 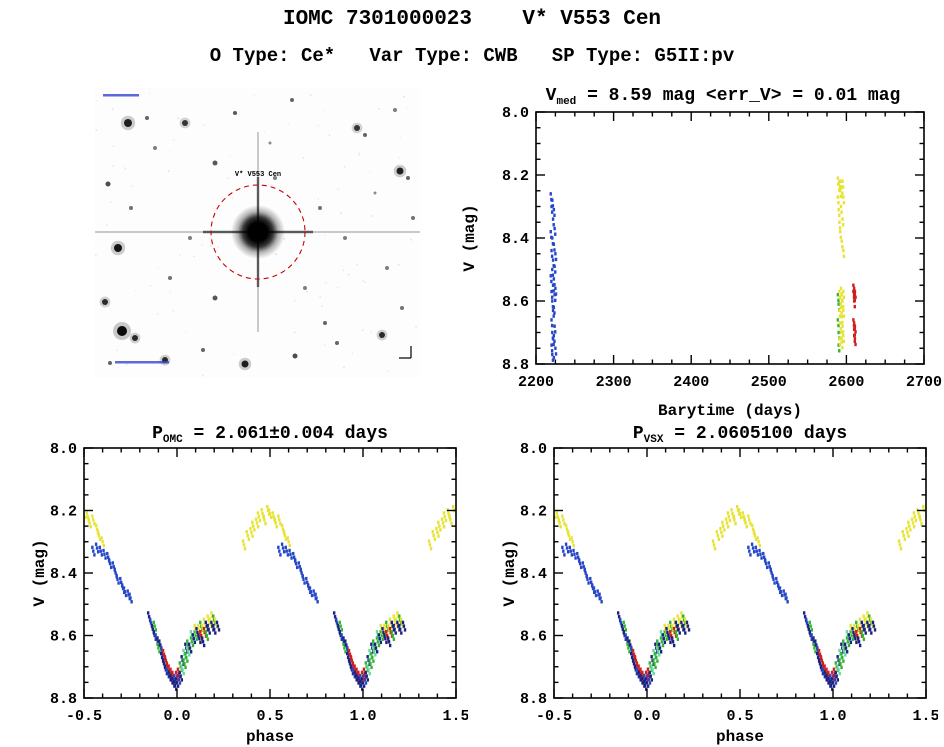 I want to click on x-axis-label: phase, so click(x=270, y=737).